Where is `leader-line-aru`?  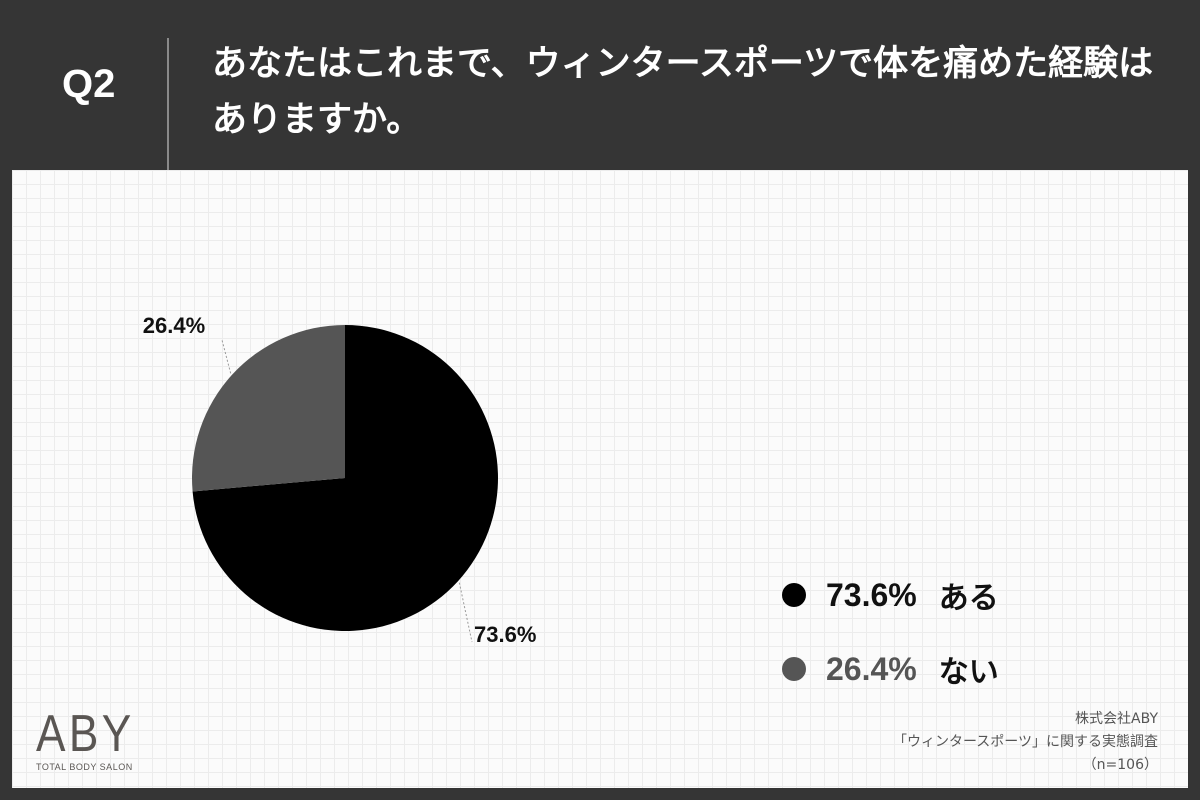
leader-line-aru is located at coordinates (465, 612).